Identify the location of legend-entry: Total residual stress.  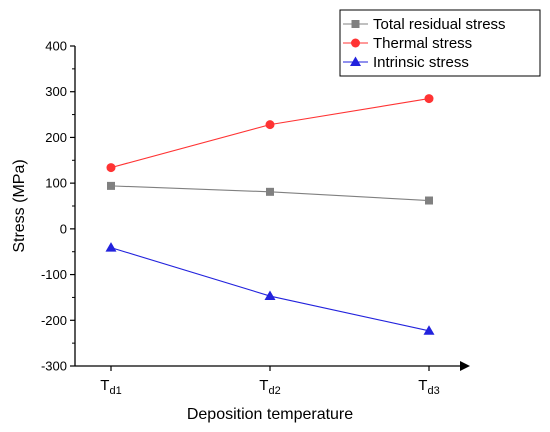
(424, 24).